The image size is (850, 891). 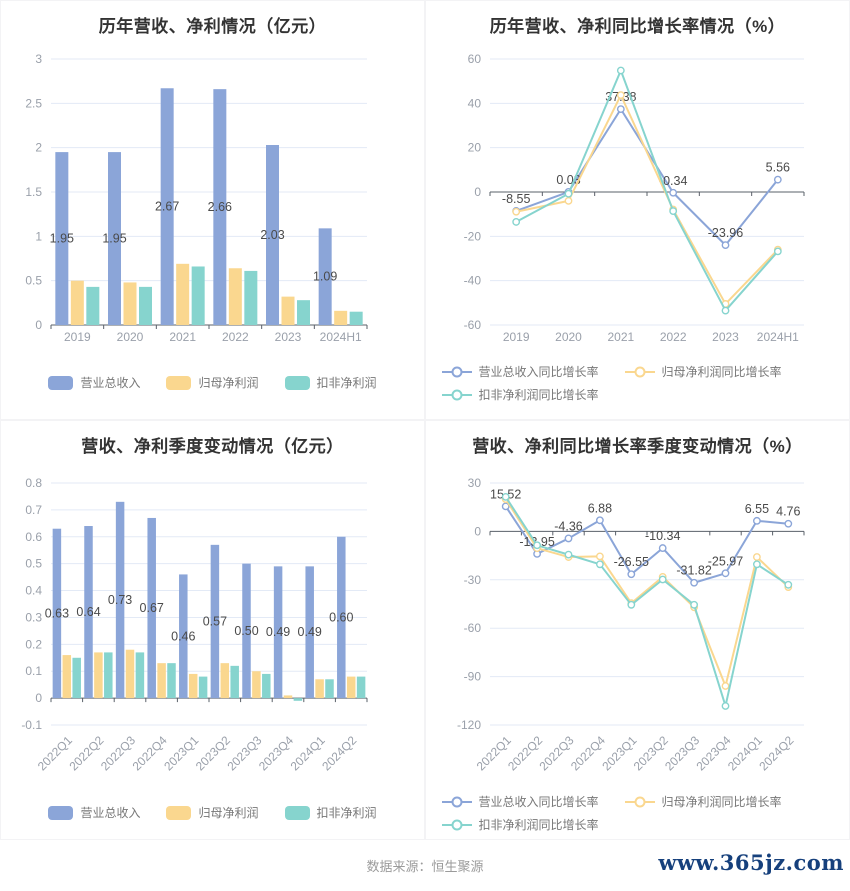 What do you see at coordinates (152, 608) in the screenshot?
I see `svg-text: 0.67` at bounding box center [152, 608].